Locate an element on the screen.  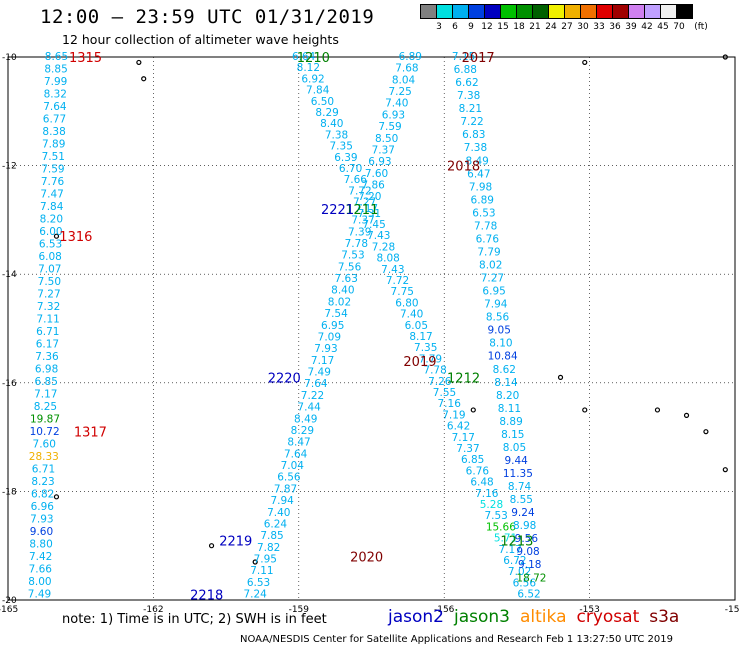
swh-value: 7.50 is located at coordinates (49, 282).